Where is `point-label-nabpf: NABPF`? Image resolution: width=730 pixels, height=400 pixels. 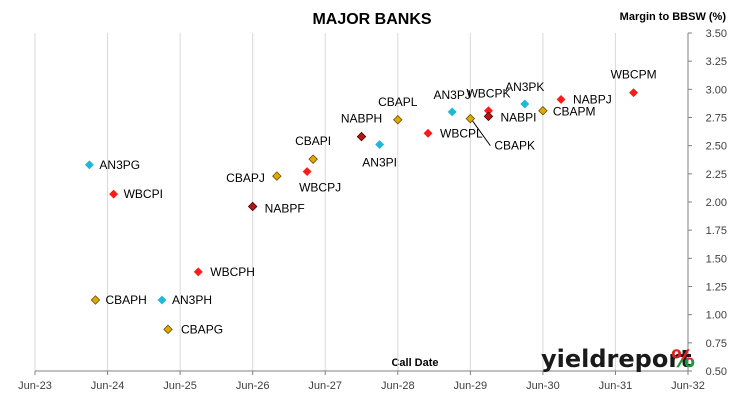
point-label-nabpf: NABPF is located at coordinates (285, 209).